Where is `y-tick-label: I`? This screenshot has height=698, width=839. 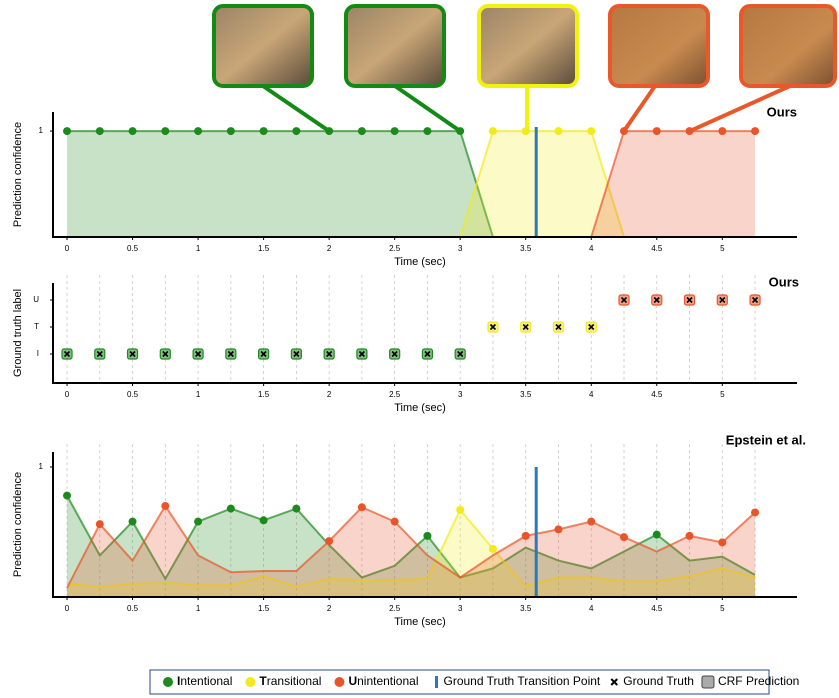 y-tick-label: I is located at coordinates (38, 353).